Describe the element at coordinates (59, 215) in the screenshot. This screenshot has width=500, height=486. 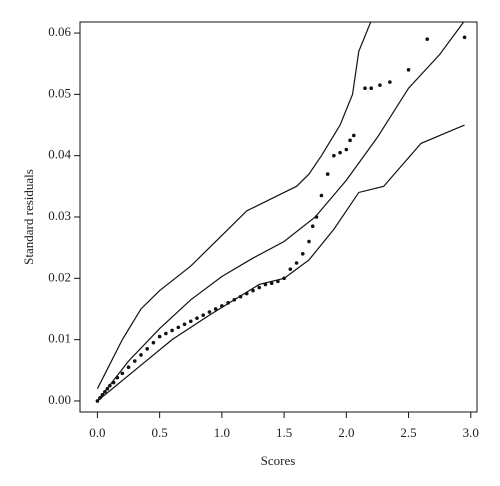
I see `y-tick-label: 0.03` at that location.